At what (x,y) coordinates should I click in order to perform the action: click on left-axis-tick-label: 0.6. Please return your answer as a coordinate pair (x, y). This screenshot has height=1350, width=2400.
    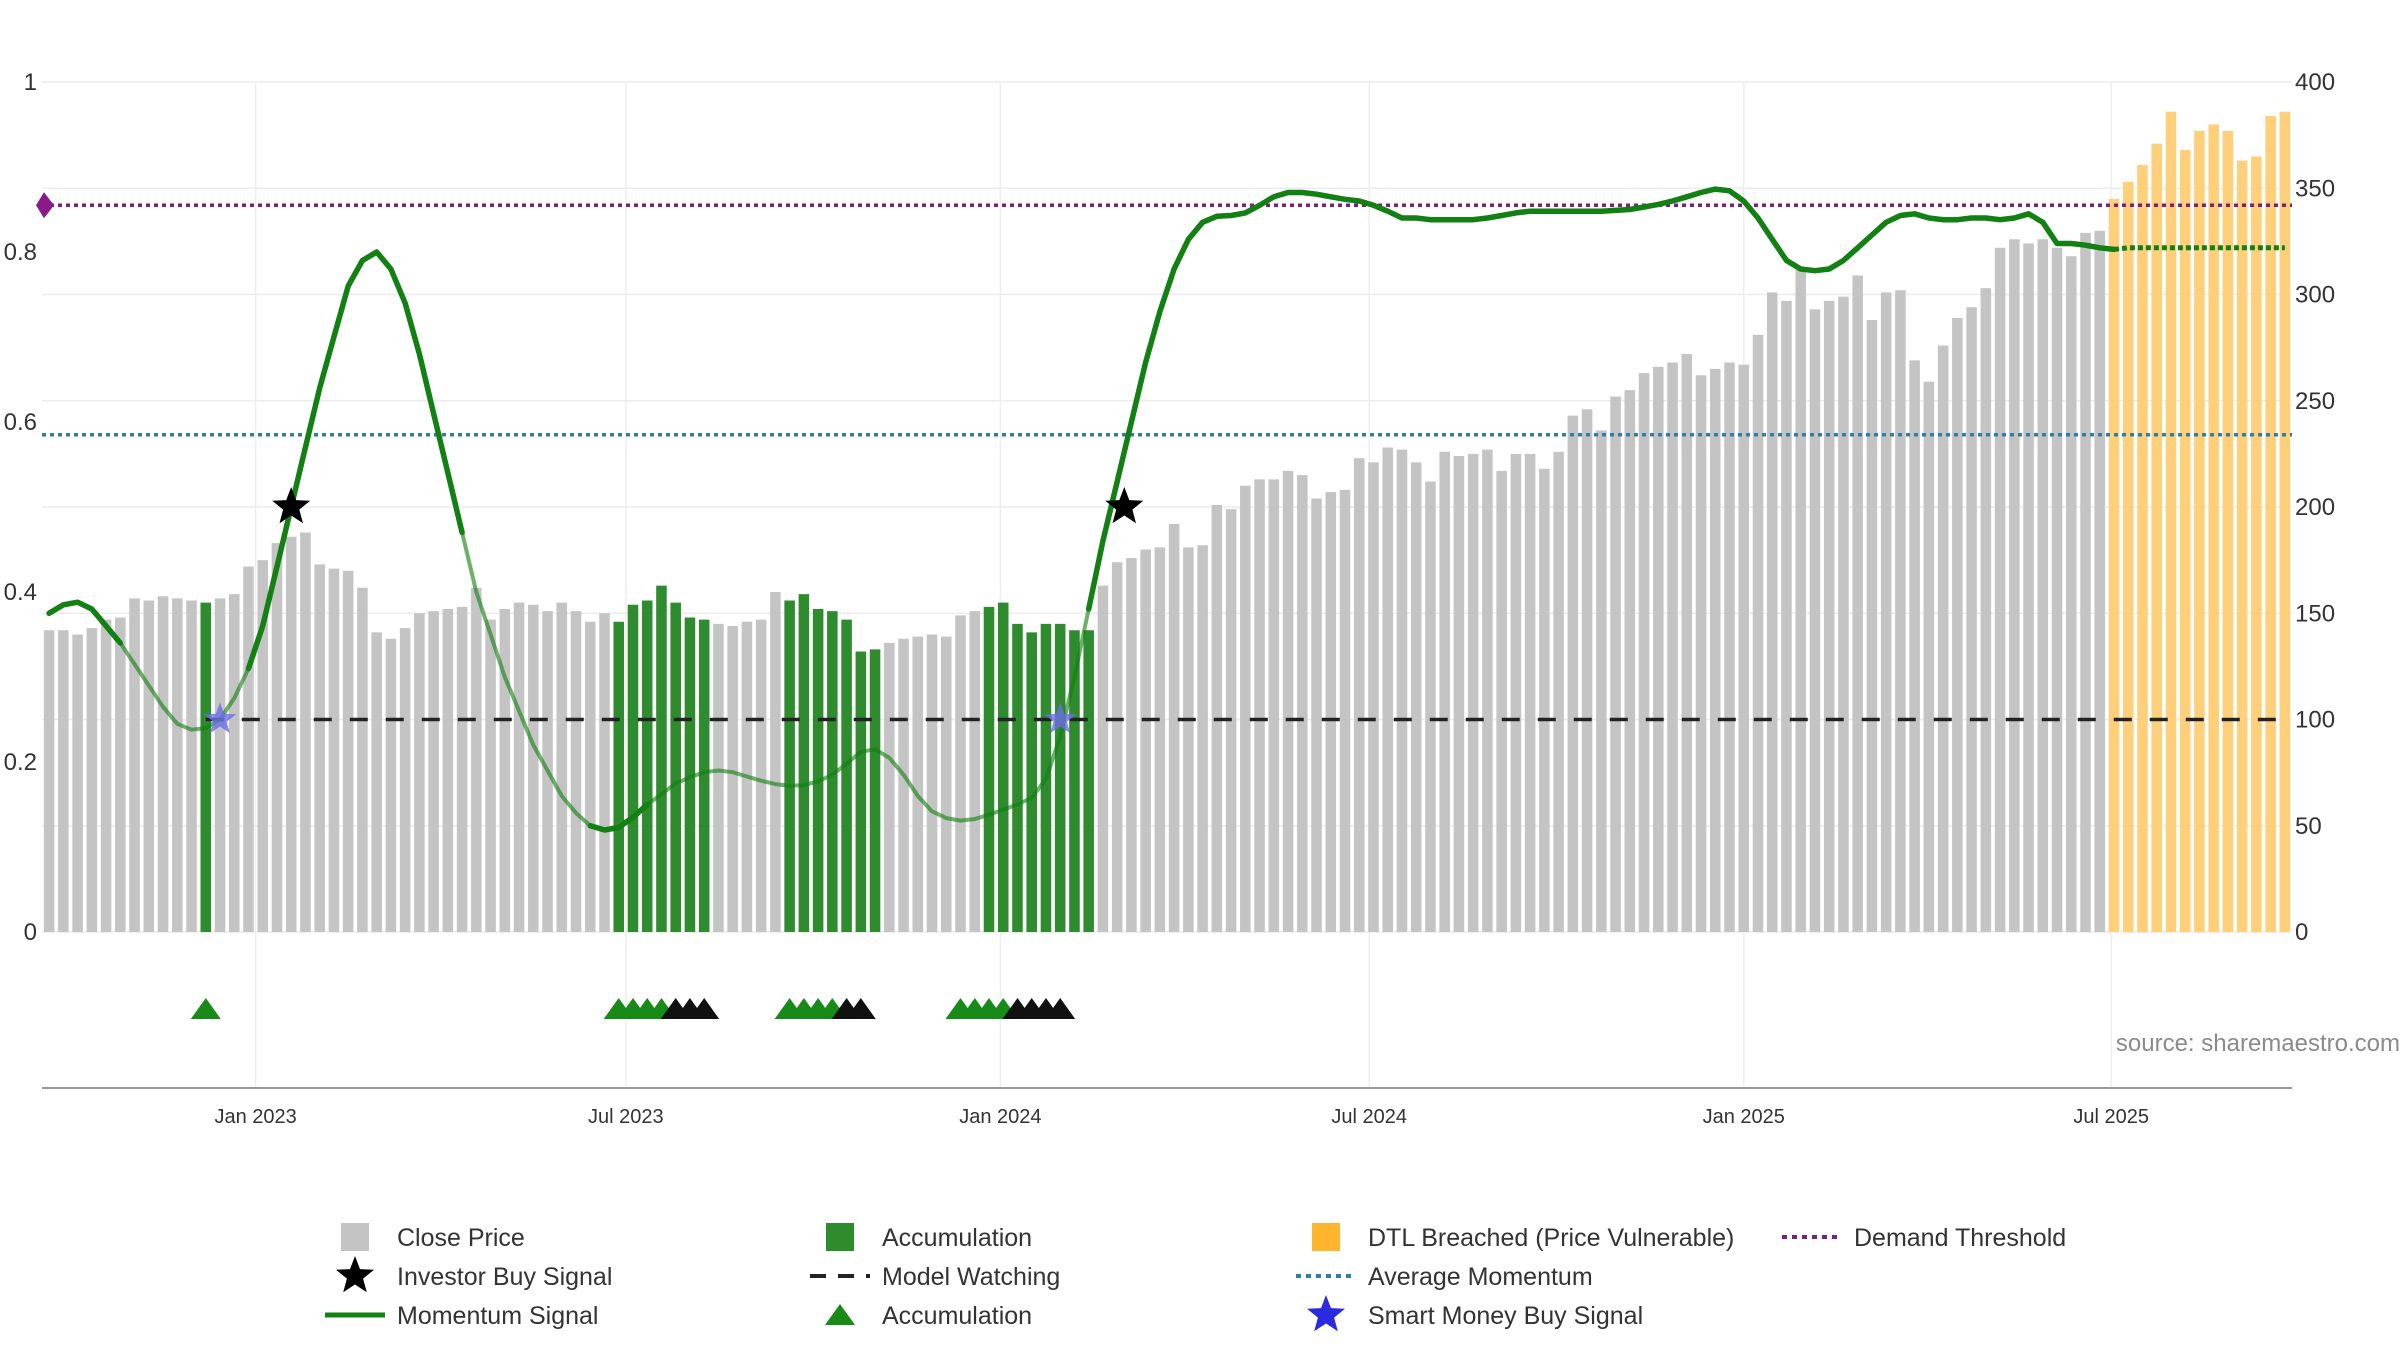
    Looking at the image, I should click on (20, 422).